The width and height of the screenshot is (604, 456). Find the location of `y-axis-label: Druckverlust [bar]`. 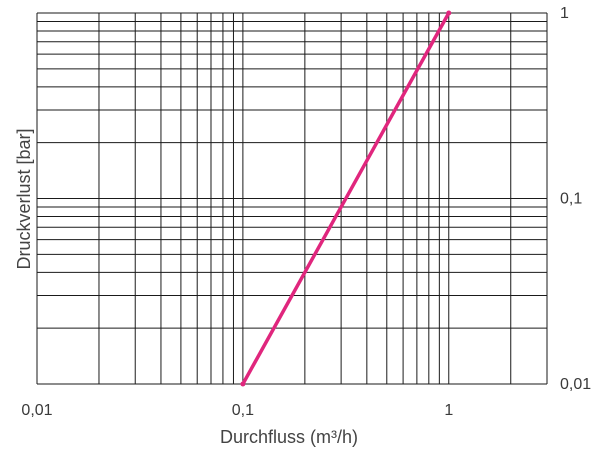

y-axis-label: Druckverlust [bar] is located at coordinates (24, 198).